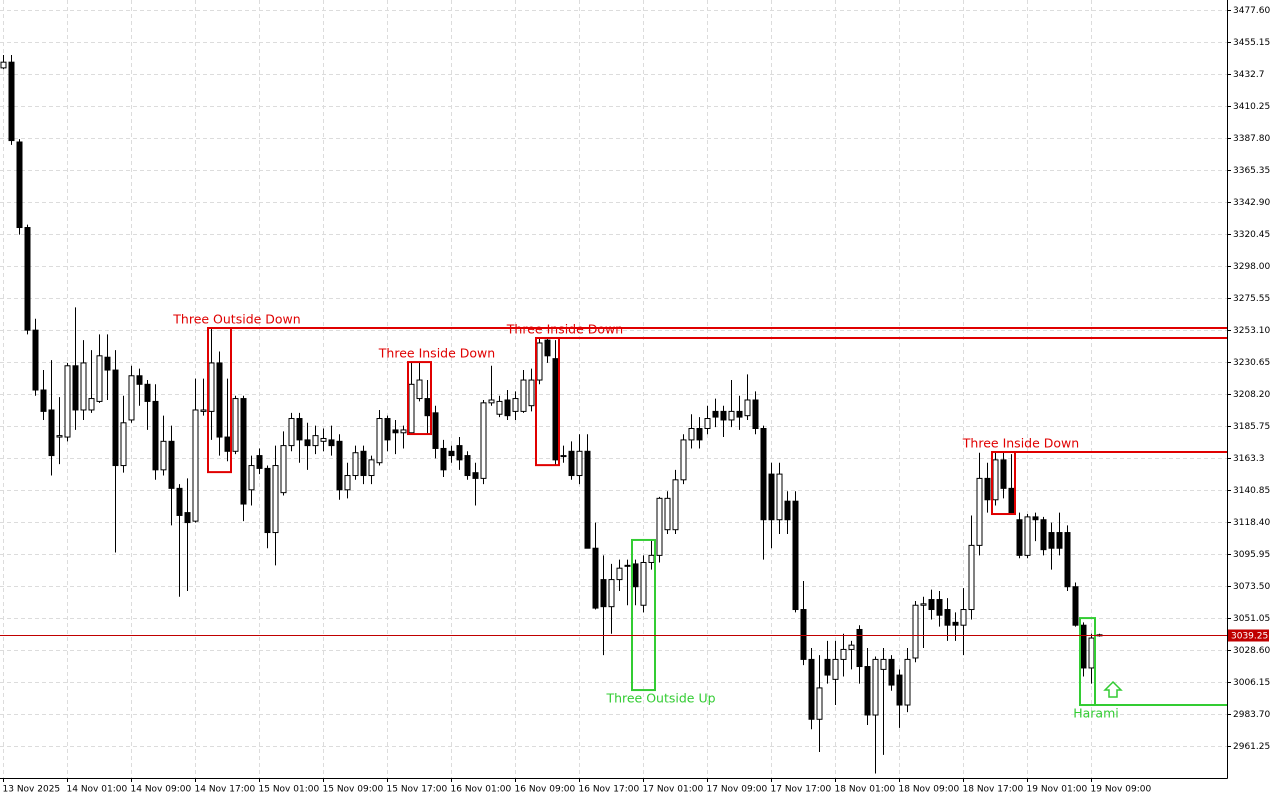 This screenshot has width=1280, height=800. I want to click on y-tick-label: 3006.15, so click(1251, 683).